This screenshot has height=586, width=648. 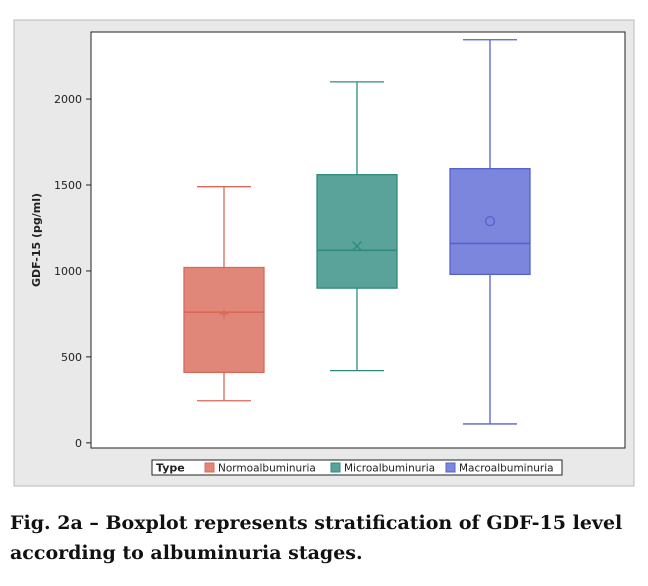 I want to click on y-tick-label: 1500, so click(x=68, y=185).